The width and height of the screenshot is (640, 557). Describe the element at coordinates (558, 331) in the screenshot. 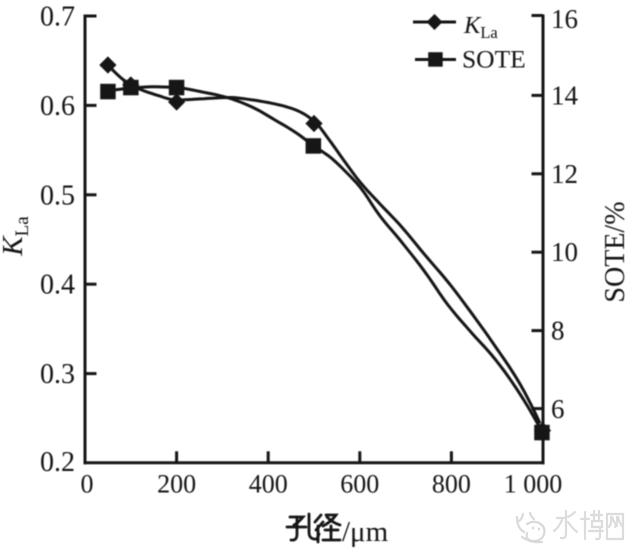

I see `svg-text: 8` at that location.